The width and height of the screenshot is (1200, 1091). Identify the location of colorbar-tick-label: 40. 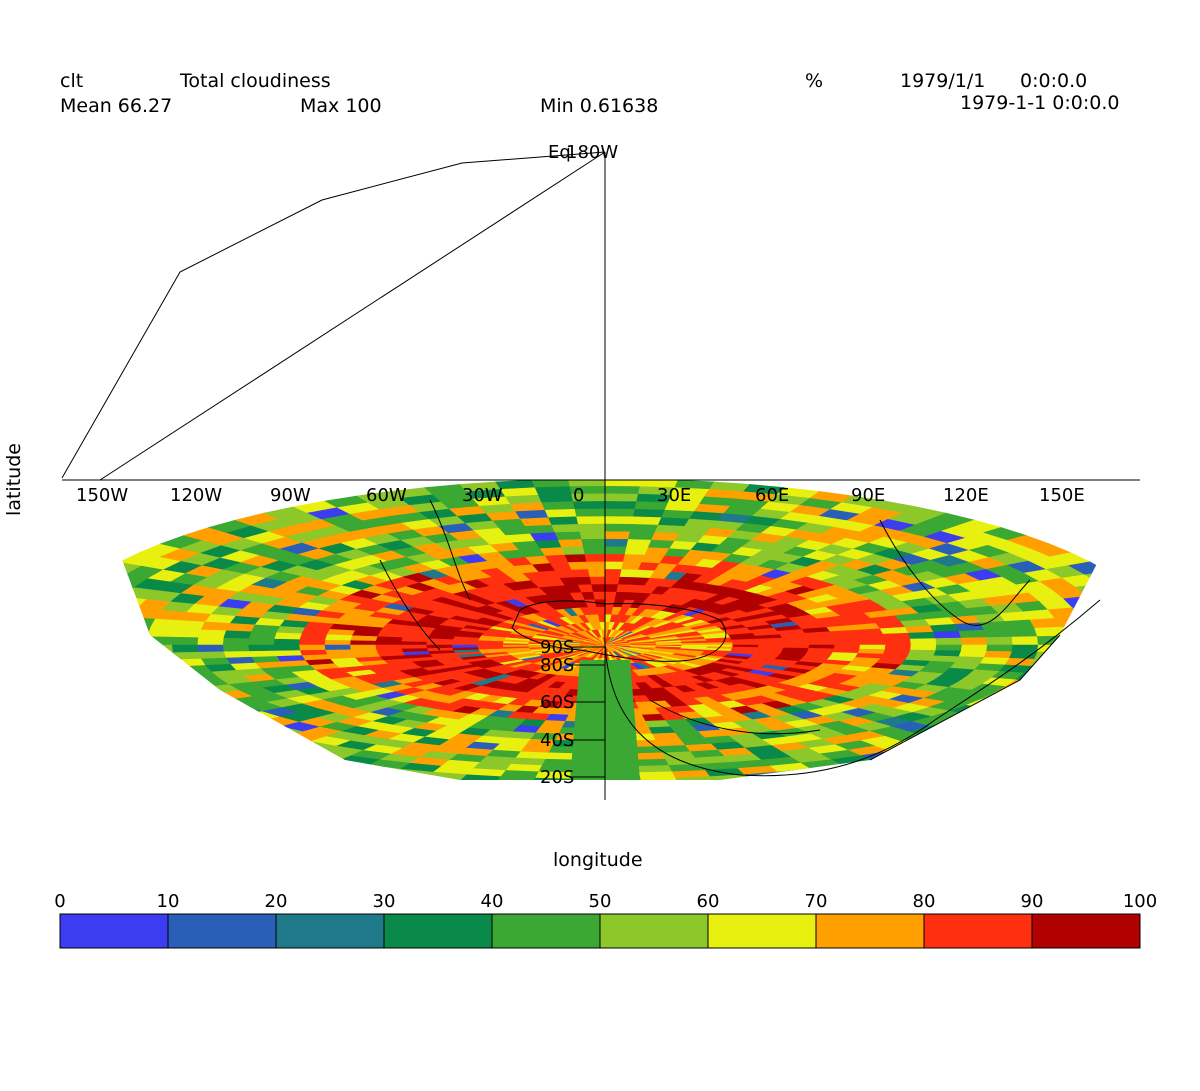
(492, 901).